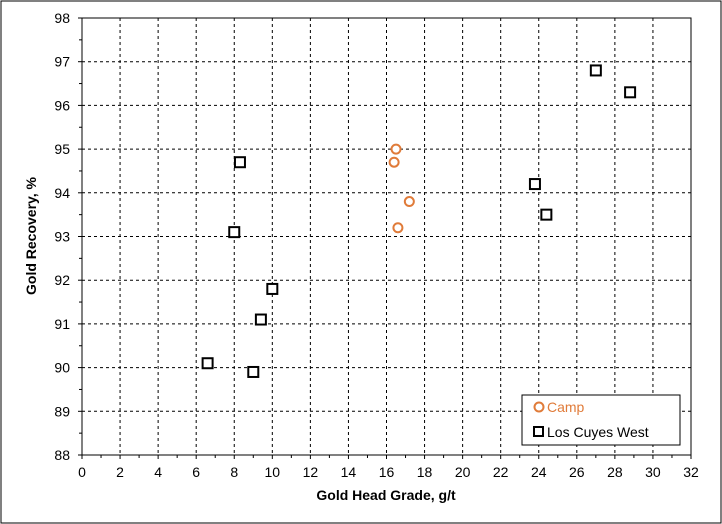 The height and width of the screenshot is (524, 722). Describe the element at coordinates (158, 472) in the screenshot. I see `x-tick-label: 4` at that location.